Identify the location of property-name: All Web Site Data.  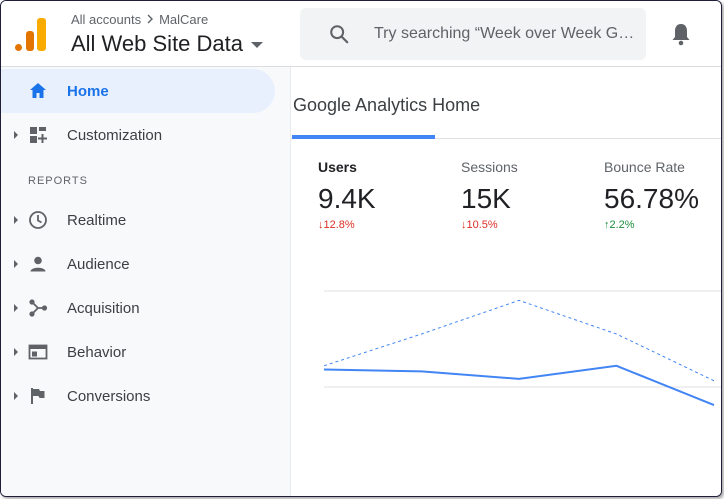
(157, 43).